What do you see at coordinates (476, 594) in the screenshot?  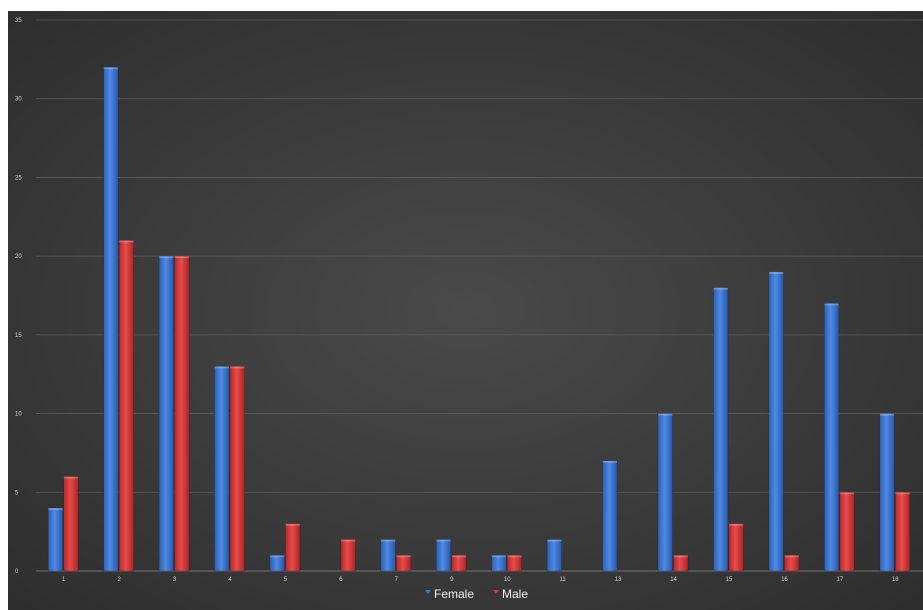 I see `legend: Female Male` at bounding box center [476, 594].